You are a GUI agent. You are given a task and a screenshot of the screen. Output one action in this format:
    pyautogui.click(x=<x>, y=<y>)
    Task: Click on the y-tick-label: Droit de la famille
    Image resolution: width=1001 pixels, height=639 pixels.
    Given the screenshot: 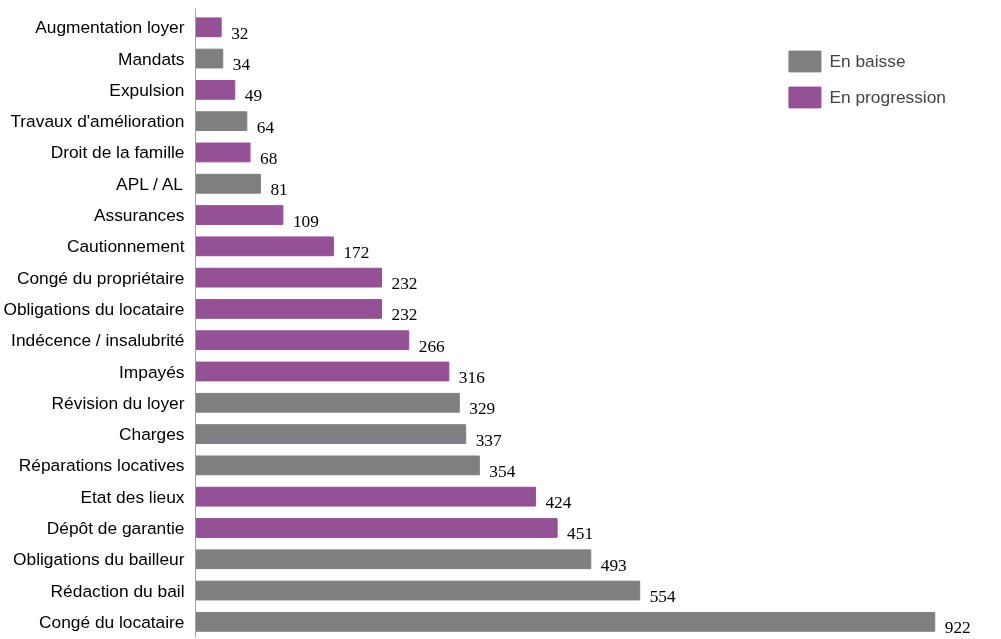 What is the action you would take?
    pyautogui.click(x=117, y=152)
    